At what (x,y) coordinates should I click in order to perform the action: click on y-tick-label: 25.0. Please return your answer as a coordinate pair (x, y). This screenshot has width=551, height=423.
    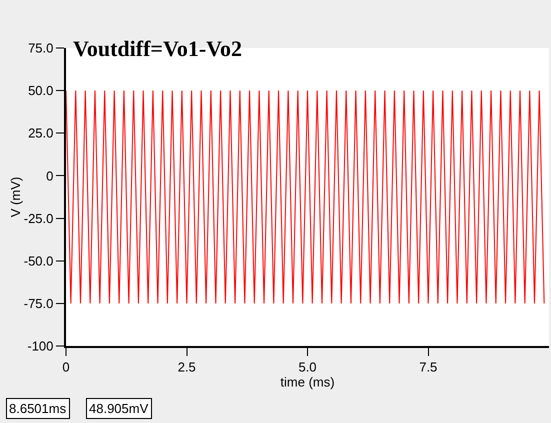
    Looking at the image, I should click on (41, 133).